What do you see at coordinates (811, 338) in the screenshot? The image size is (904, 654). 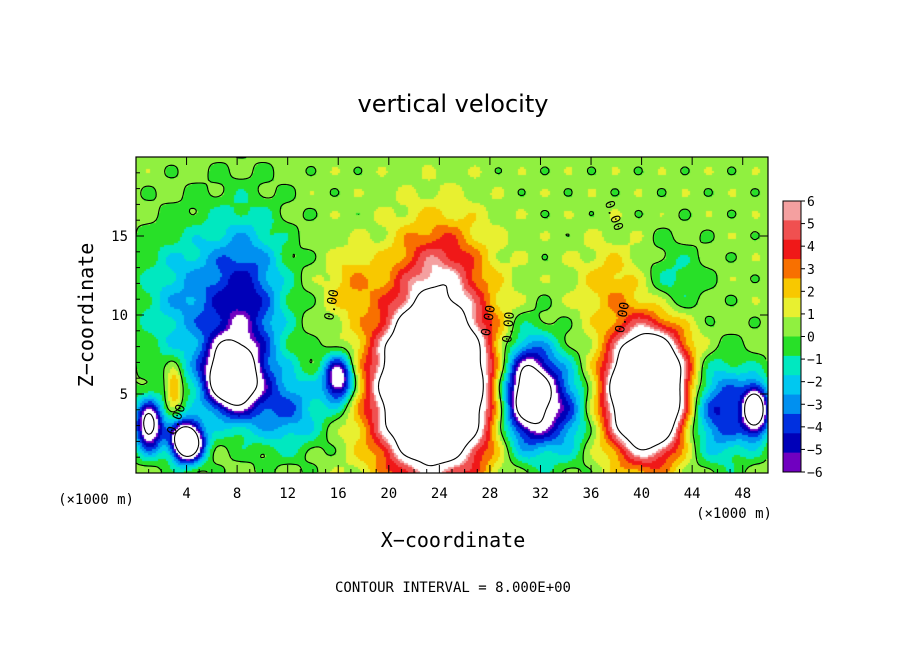 I see `colorbar-label: 0` at bounding box center [811, 338].